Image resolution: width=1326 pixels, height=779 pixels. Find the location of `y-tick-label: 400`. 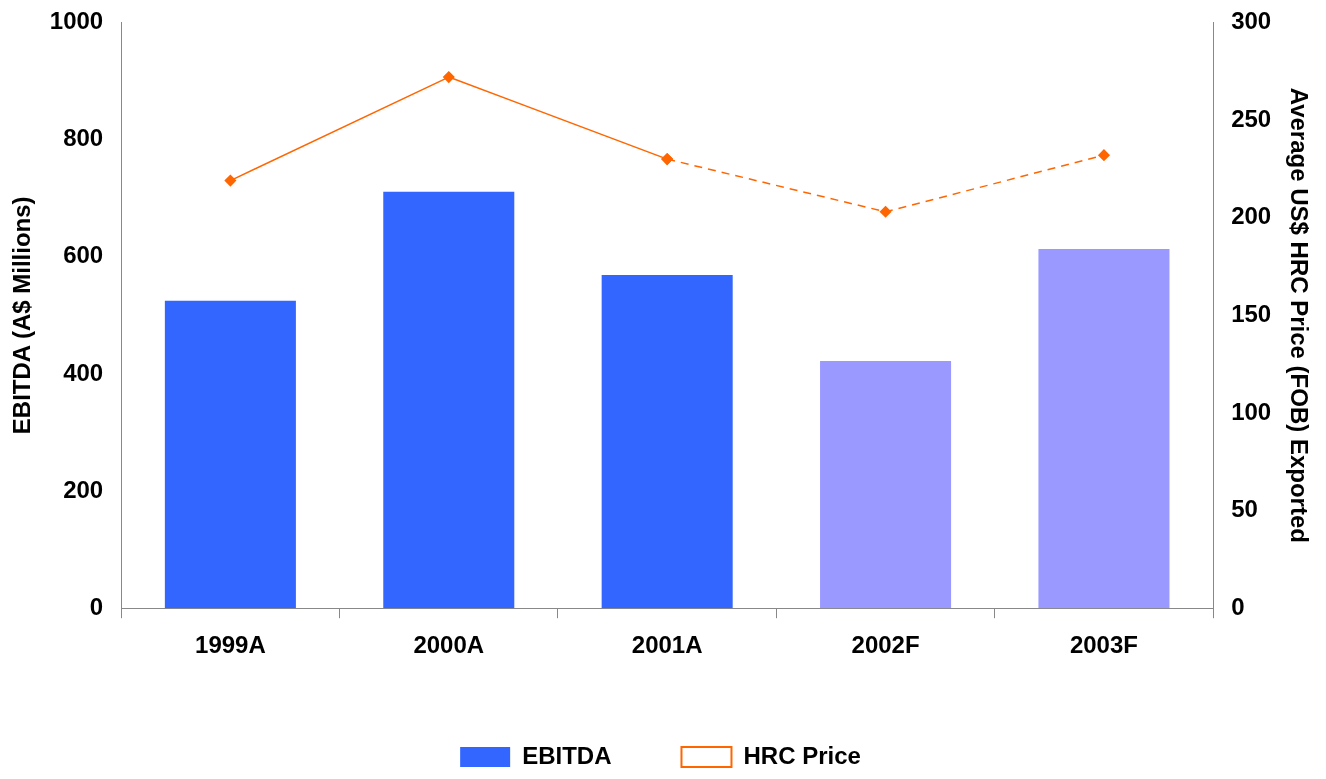

y-tick-label: 400 is located at coordinates (83, 372).